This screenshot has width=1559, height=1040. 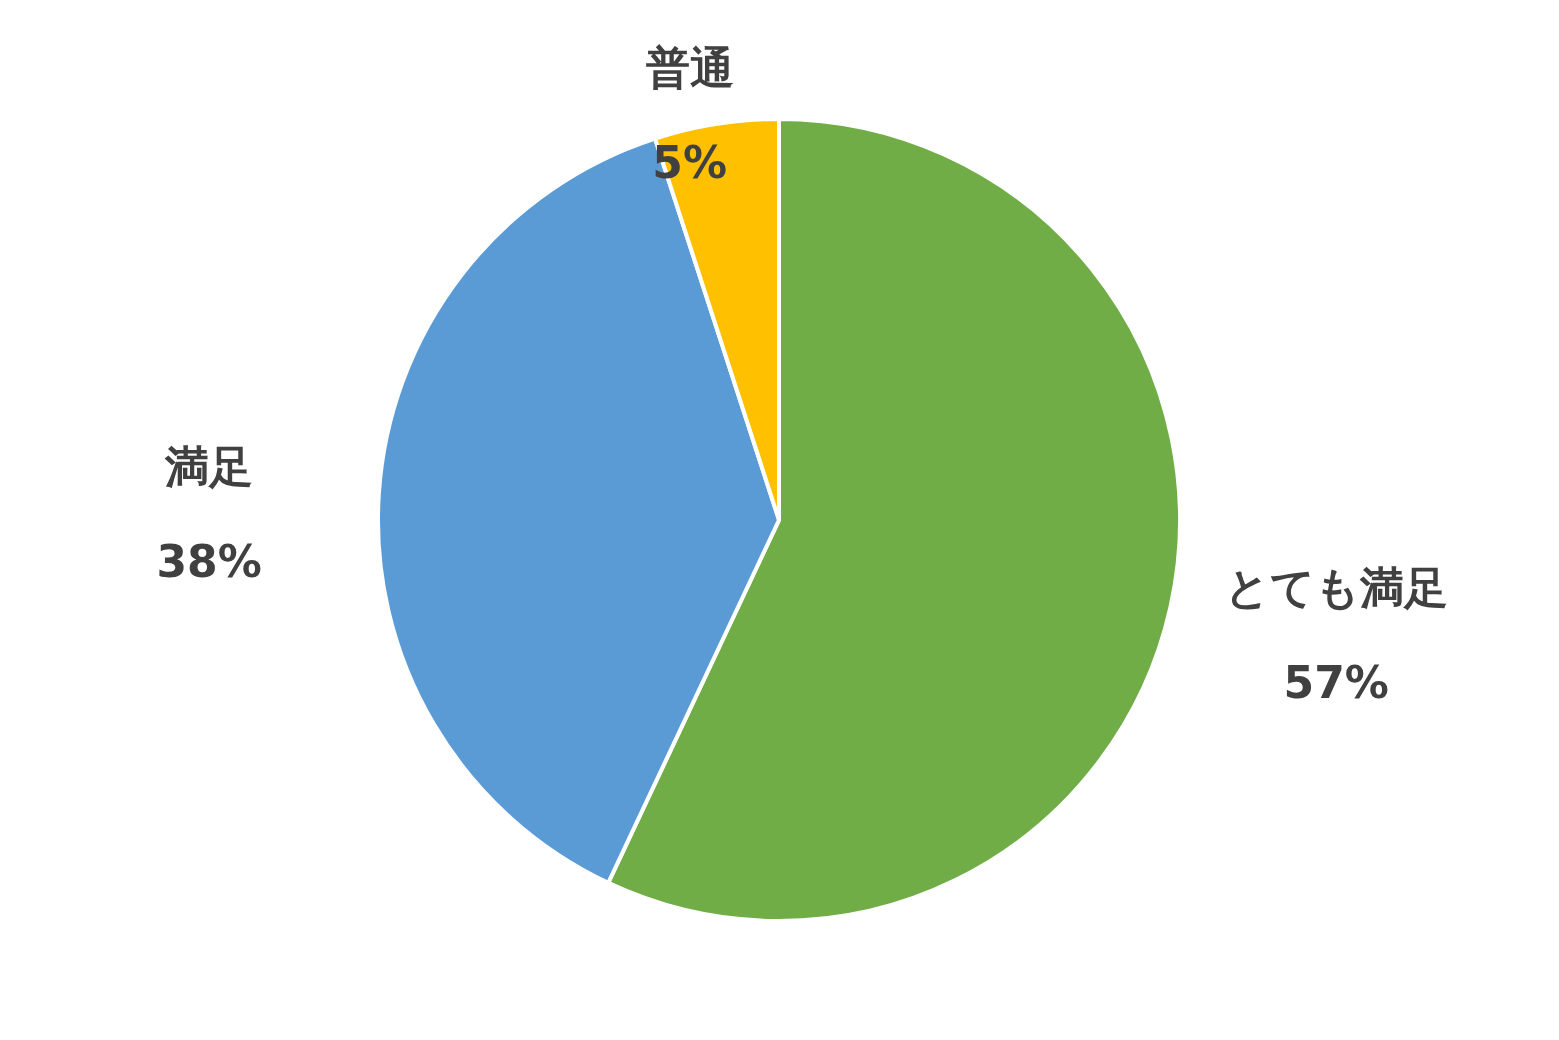 I want to click on slice-label: 普通, so click(x=689, y=68).